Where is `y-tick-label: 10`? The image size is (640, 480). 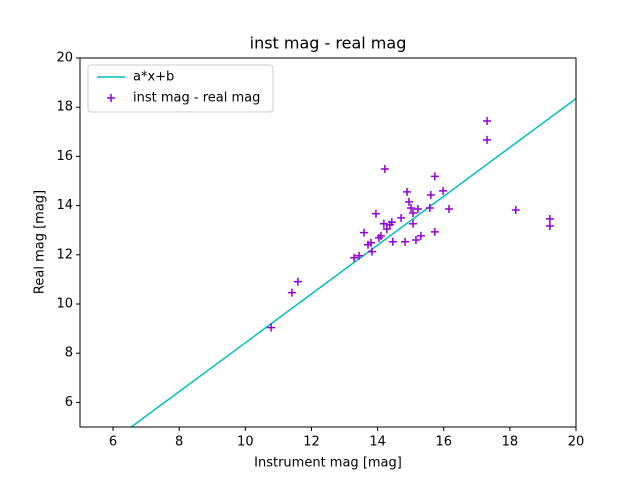 y-tick-label: 10 is located at coordinates (64, 304).